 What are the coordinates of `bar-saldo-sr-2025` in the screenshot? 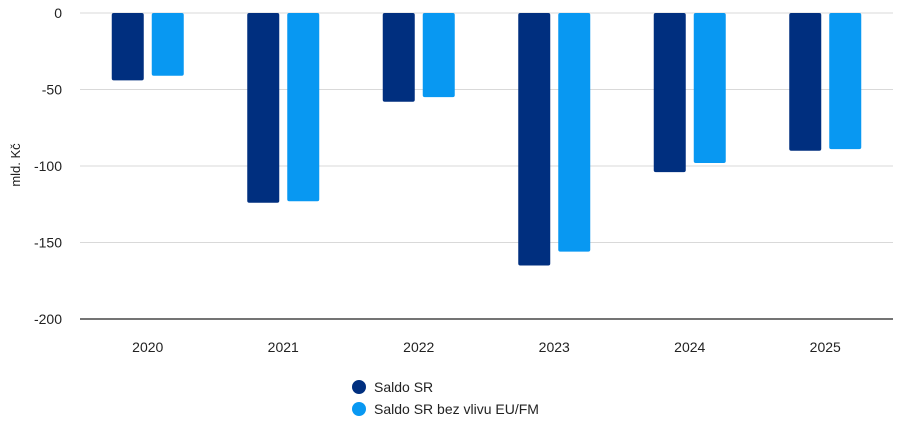 It's located at (805, 82).